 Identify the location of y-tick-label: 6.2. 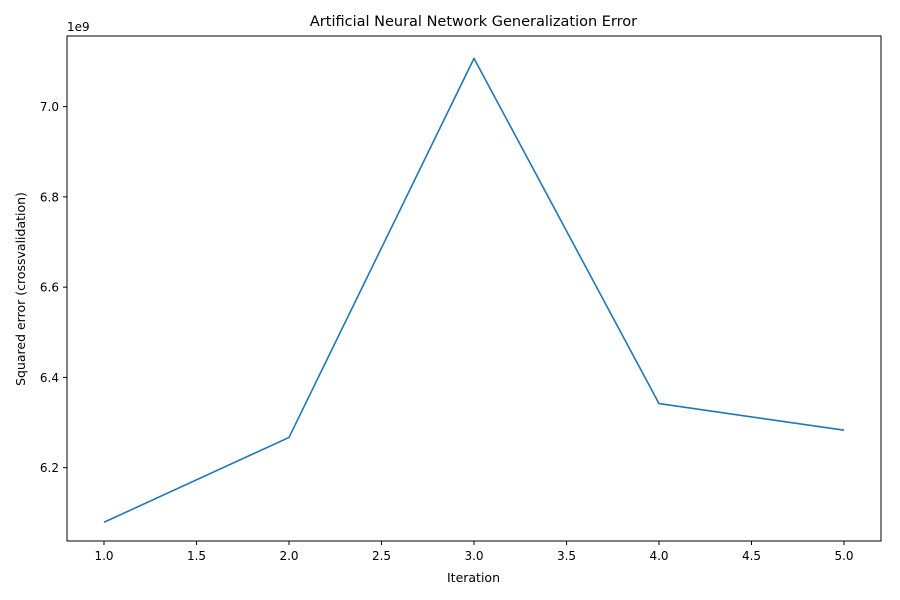
(49, 468).